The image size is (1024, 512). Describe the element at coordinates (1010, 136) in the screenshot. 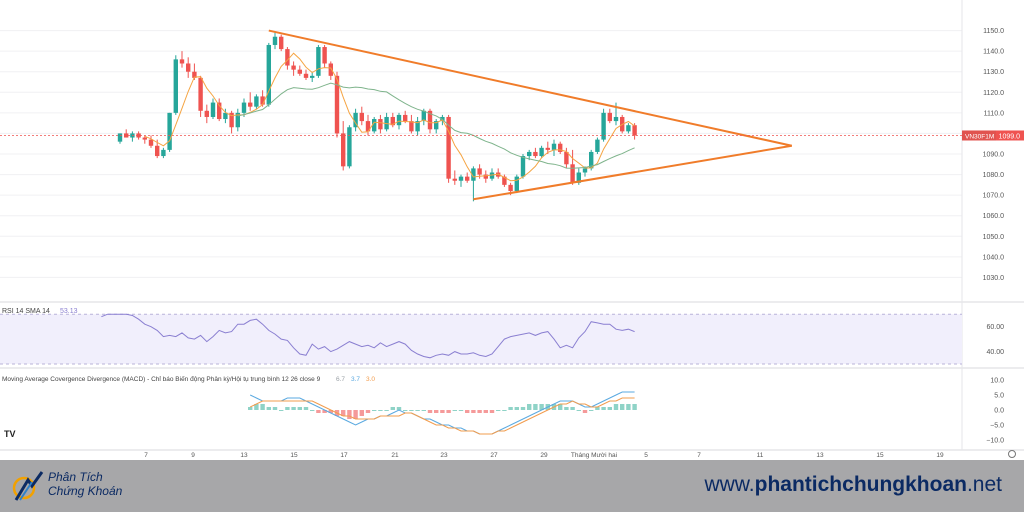

I see `last-price-label: 1099.0` at that location.